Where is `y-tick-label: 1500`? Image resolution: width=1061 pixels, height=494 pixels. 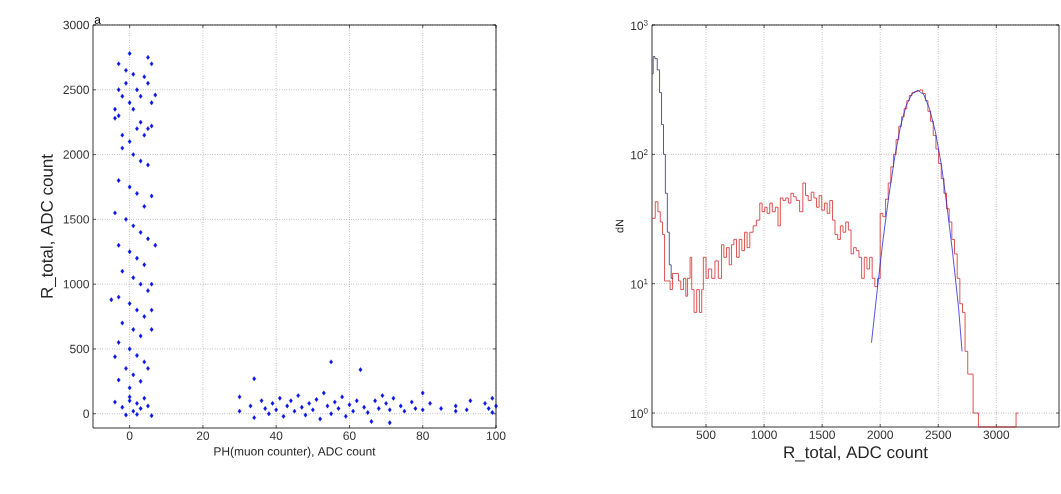 y-tick-label: 1500 is located at coordinates (76, 219).